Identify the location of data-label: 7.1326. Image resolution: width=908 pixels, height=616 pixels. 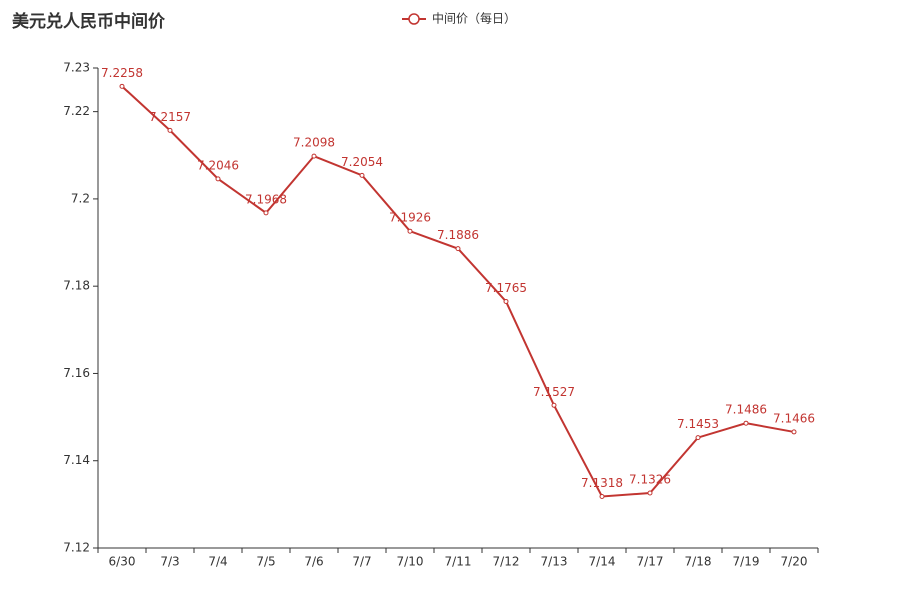
(650, 480).